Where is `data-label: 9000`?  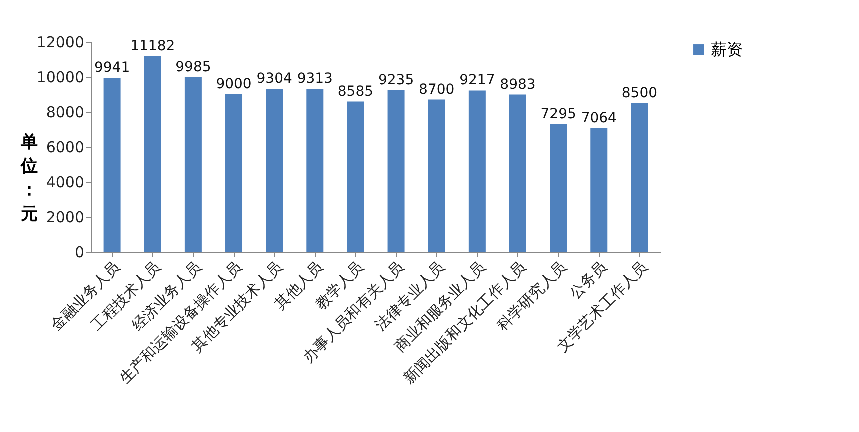
data-label: 9000 is located at coordinates (234, 84).